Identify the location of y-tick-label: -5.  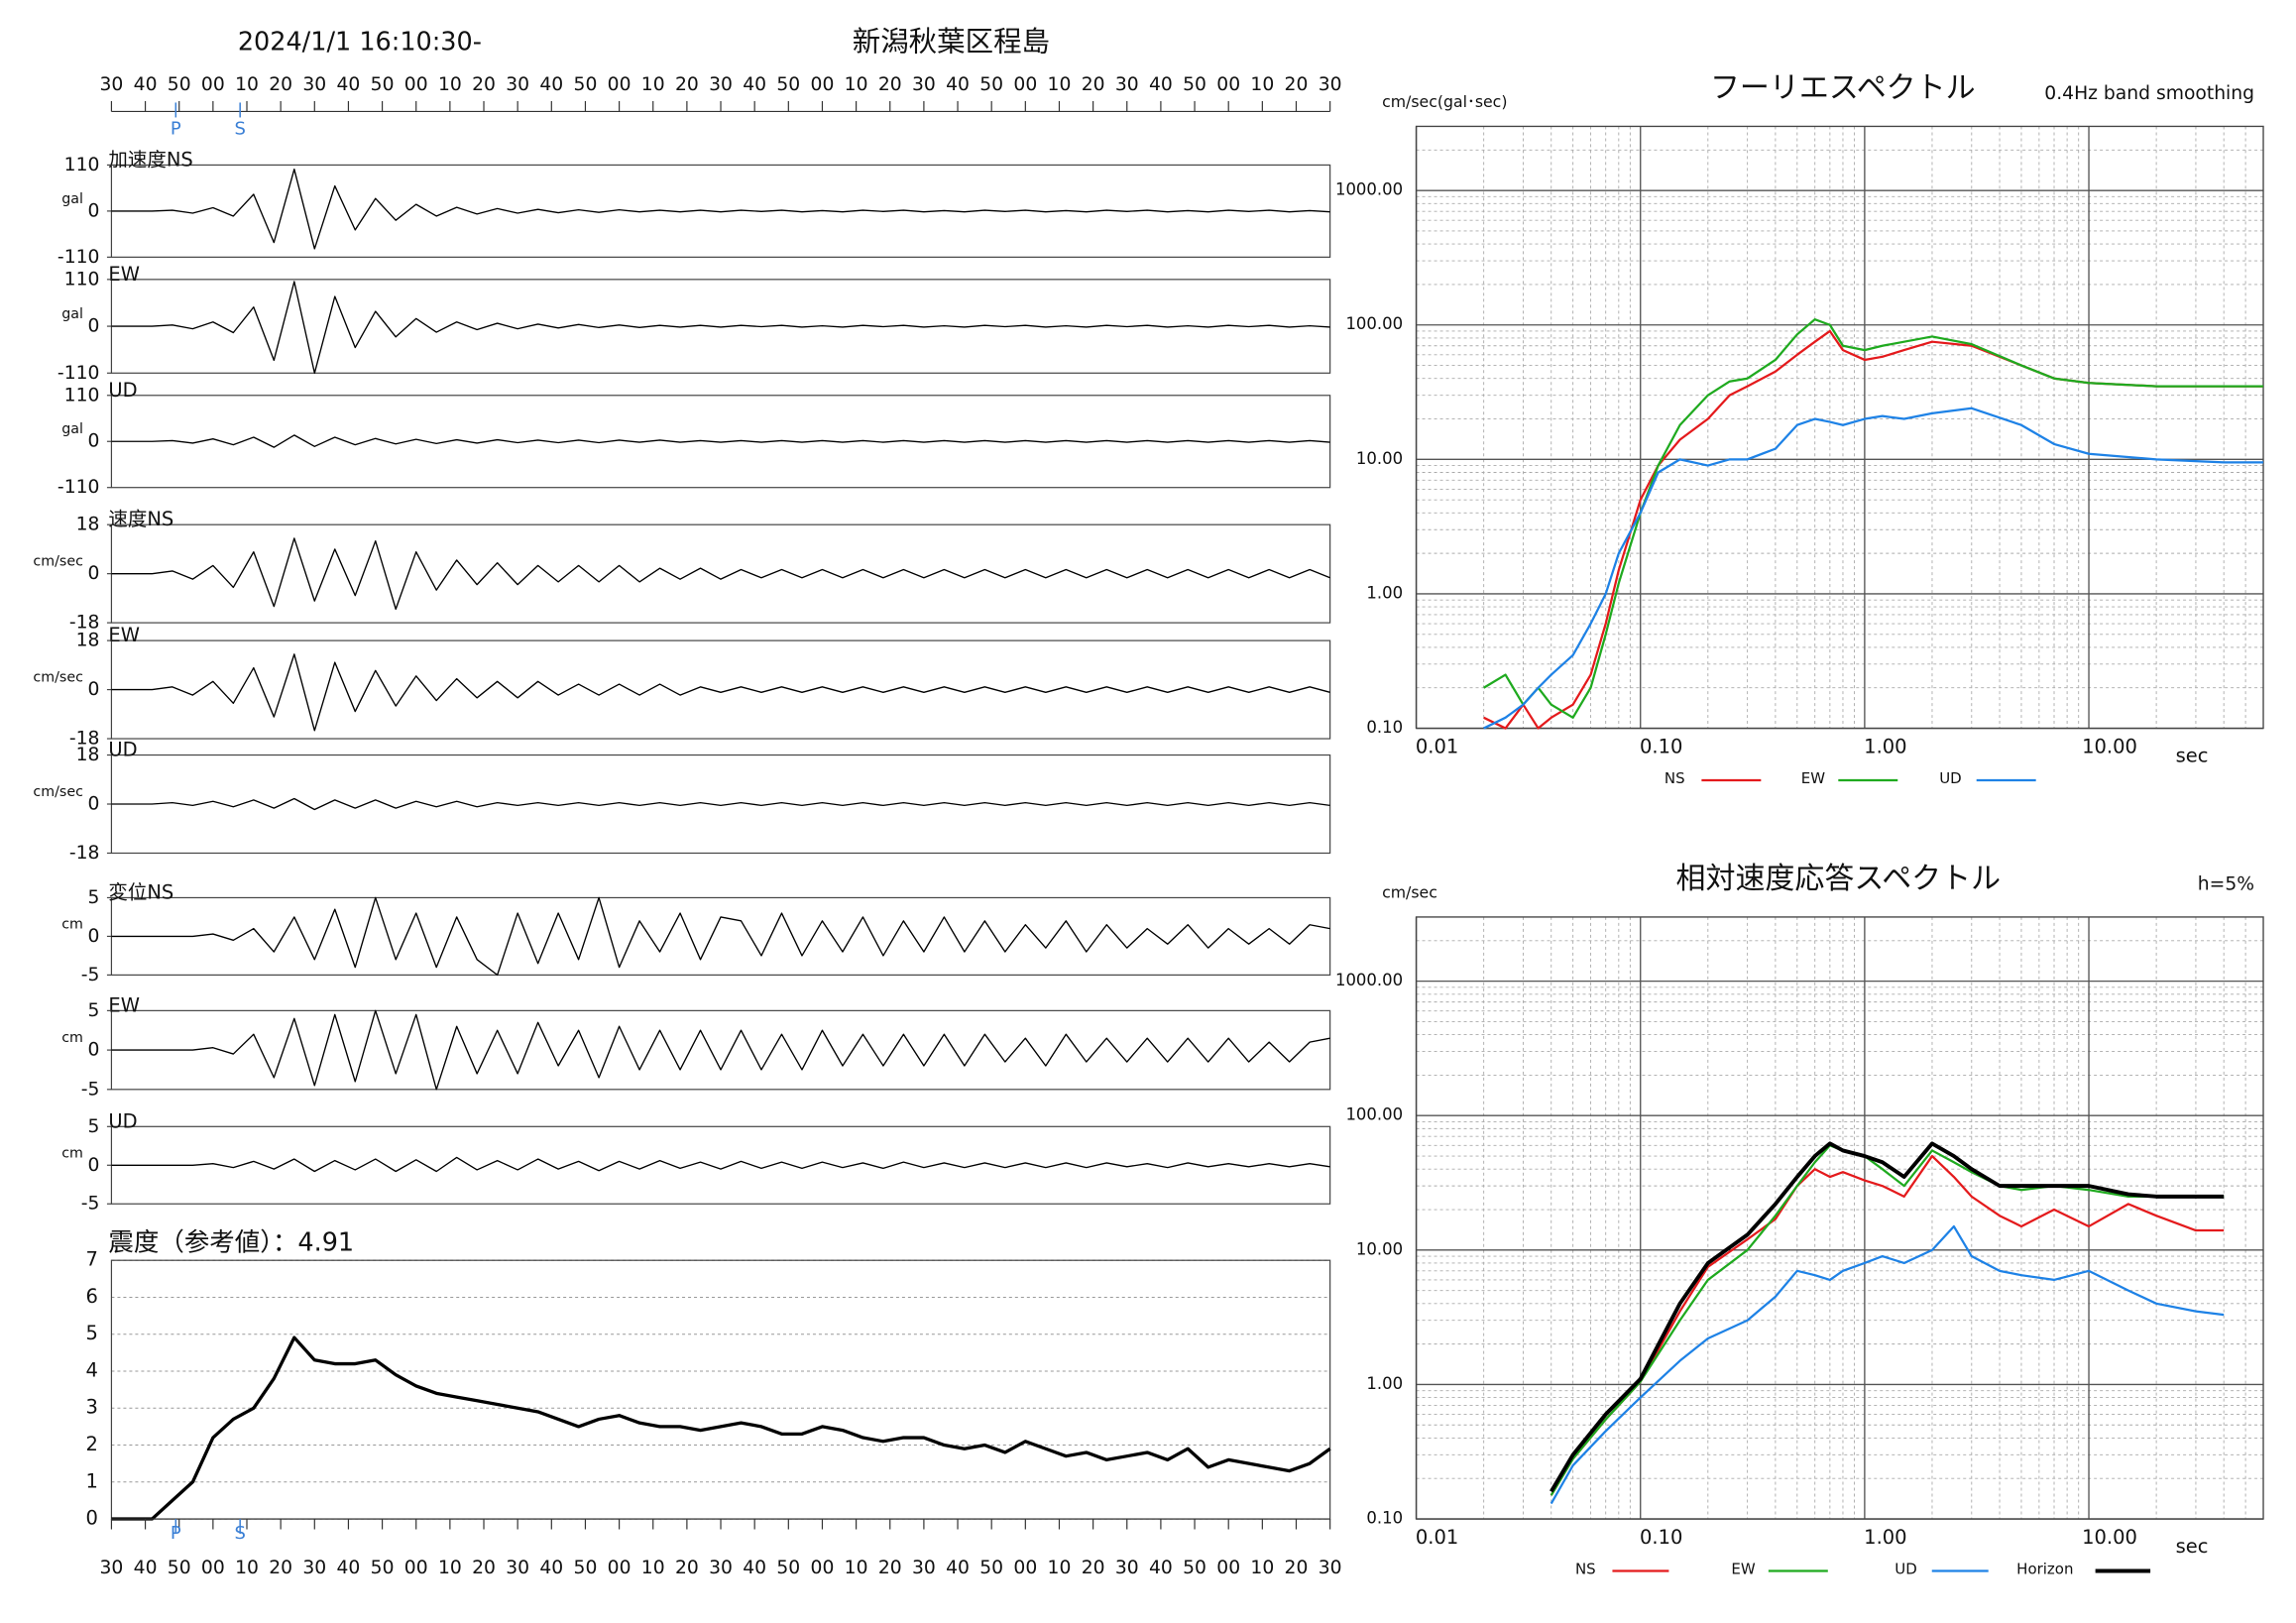
(90, 1204).